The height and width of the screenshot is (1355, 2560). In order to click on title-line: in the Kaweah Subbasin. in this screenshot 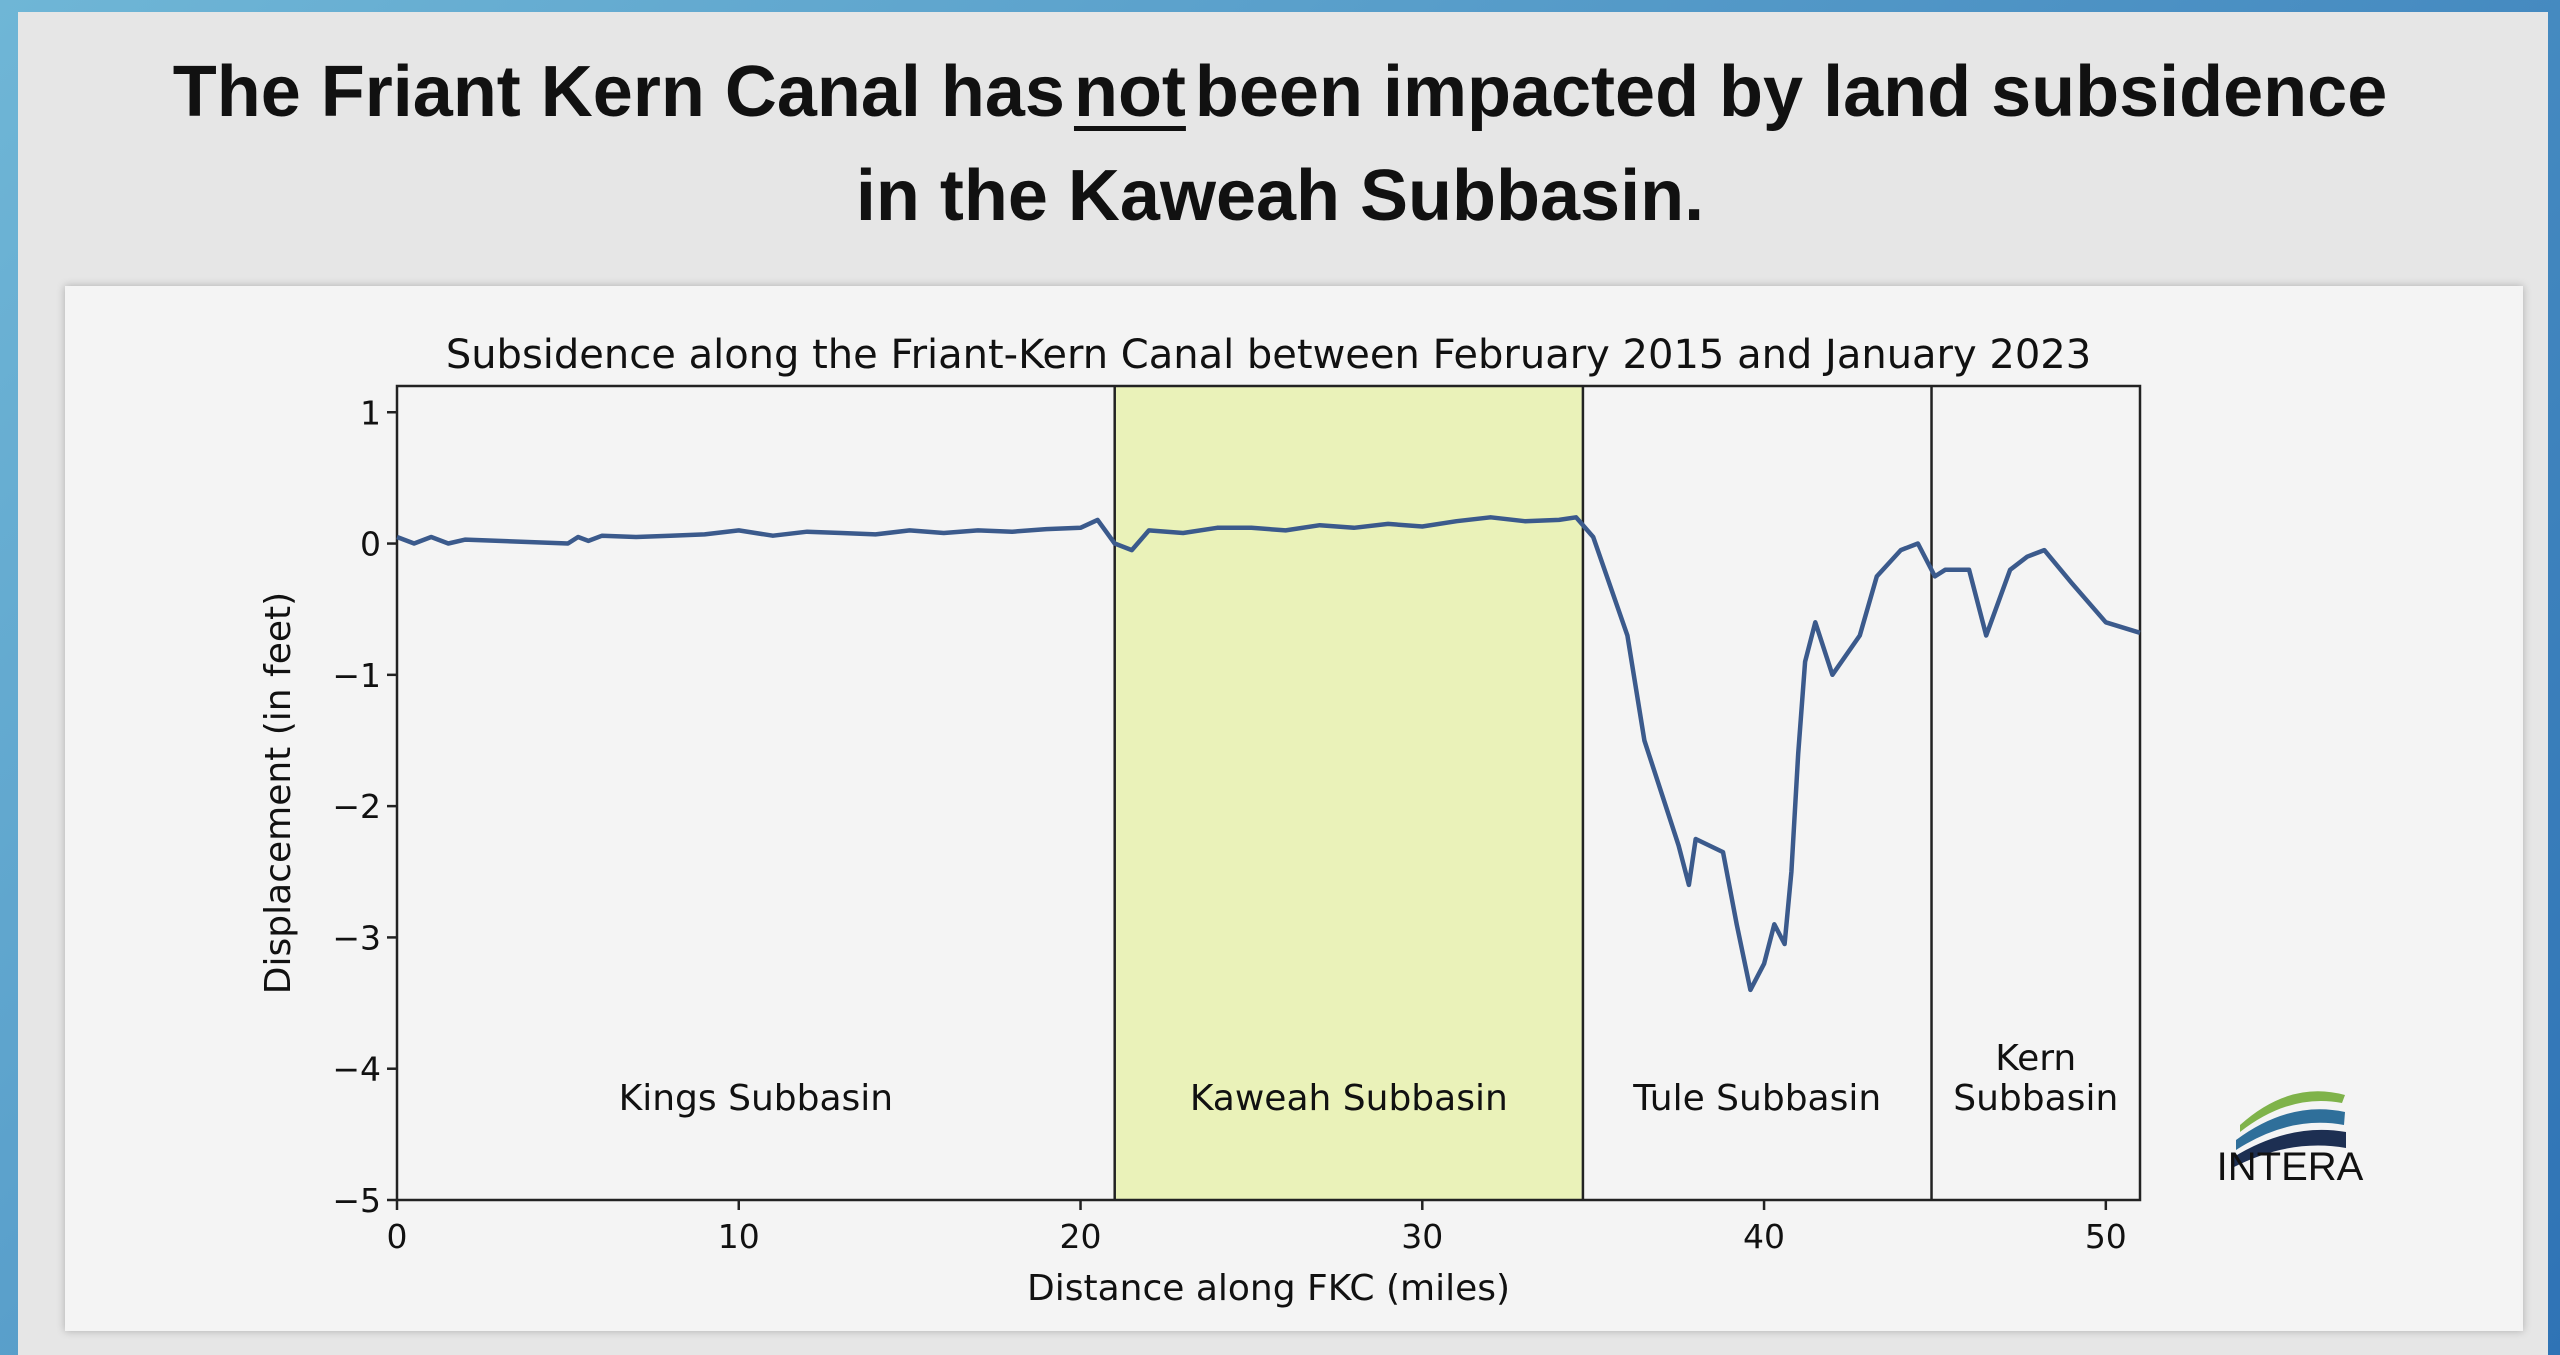, I will do `click(1280, 196)`.